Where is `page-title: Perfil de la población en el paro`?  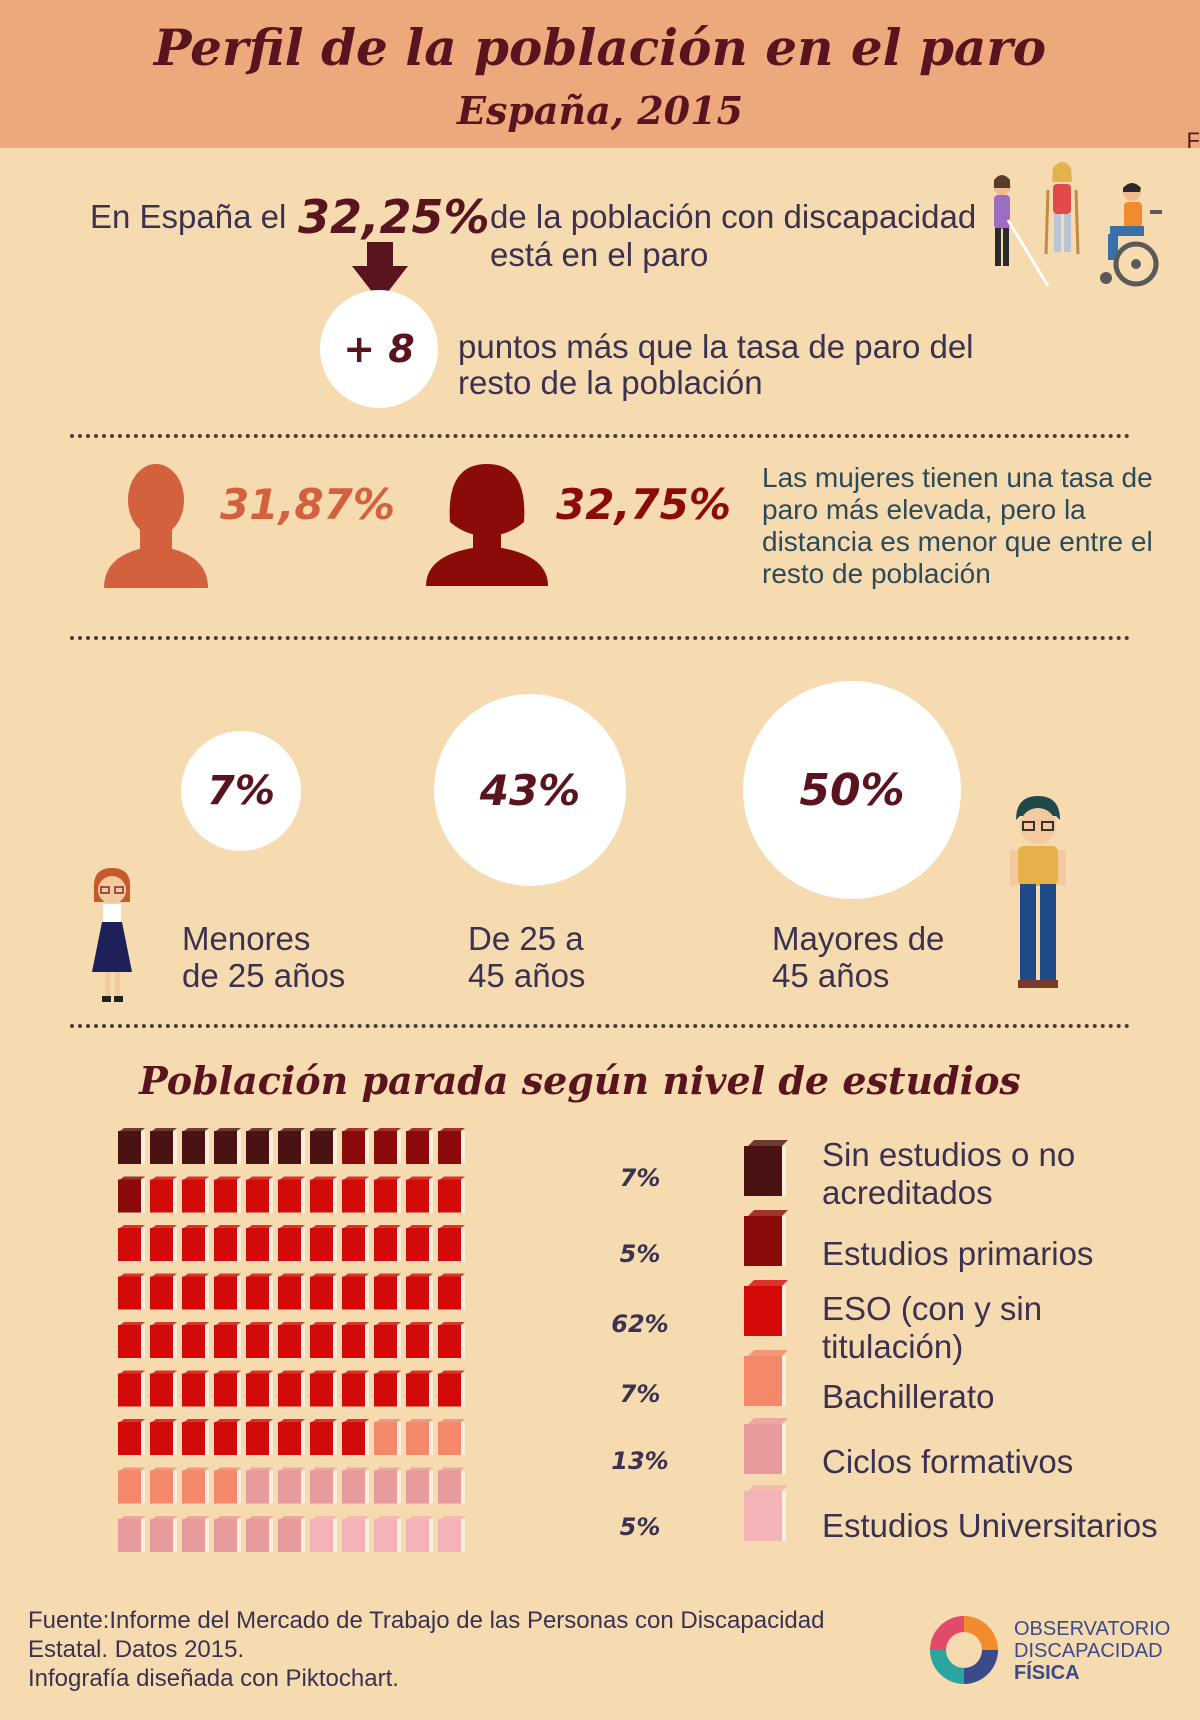
page-title: Perfil de la población en el paro is located at coordinates (600, 47).